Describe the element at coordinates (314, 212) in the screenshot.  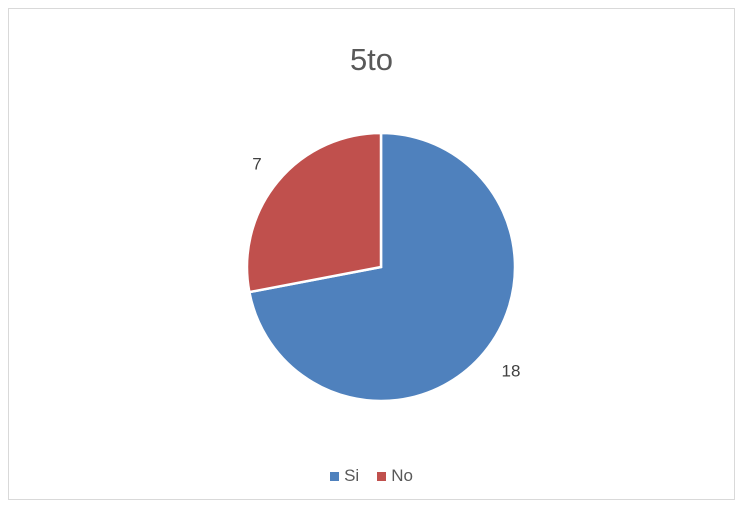
I see `pie-slice-no` at that location.